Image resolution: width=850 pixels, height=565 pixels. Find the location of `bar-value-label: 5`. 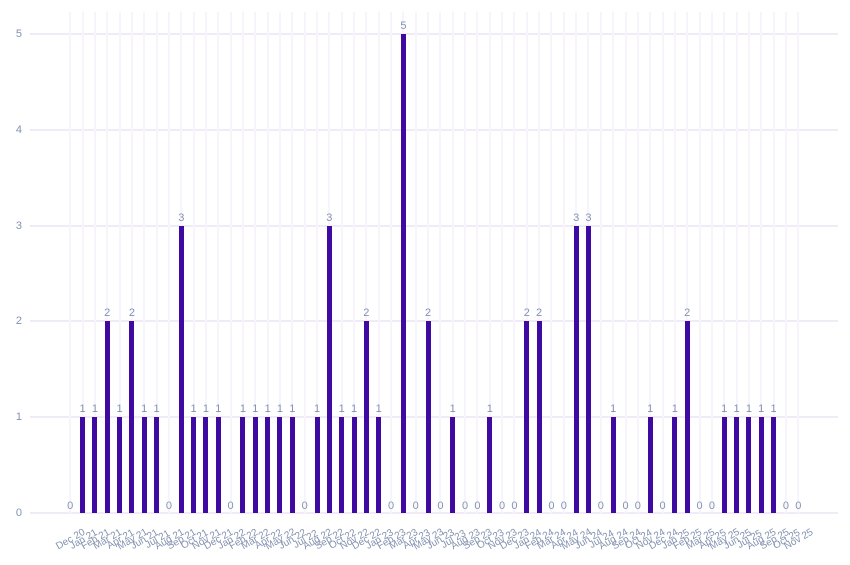

bar-value-label: 5 is located at coordinates (403, 26).